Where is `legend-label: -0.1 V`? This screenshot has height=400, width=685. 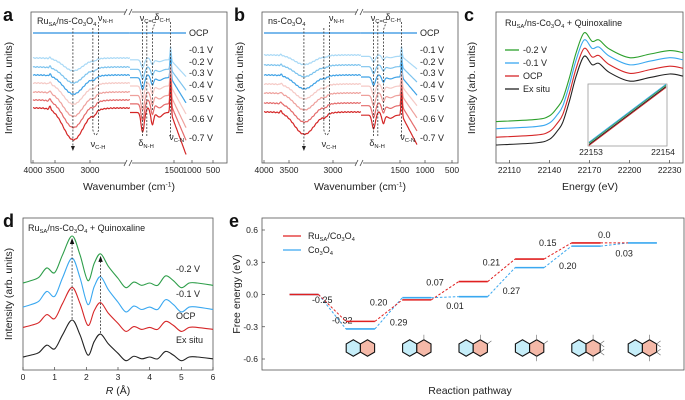
legend-label: -0.1 V is located at coordinates (535, 63).